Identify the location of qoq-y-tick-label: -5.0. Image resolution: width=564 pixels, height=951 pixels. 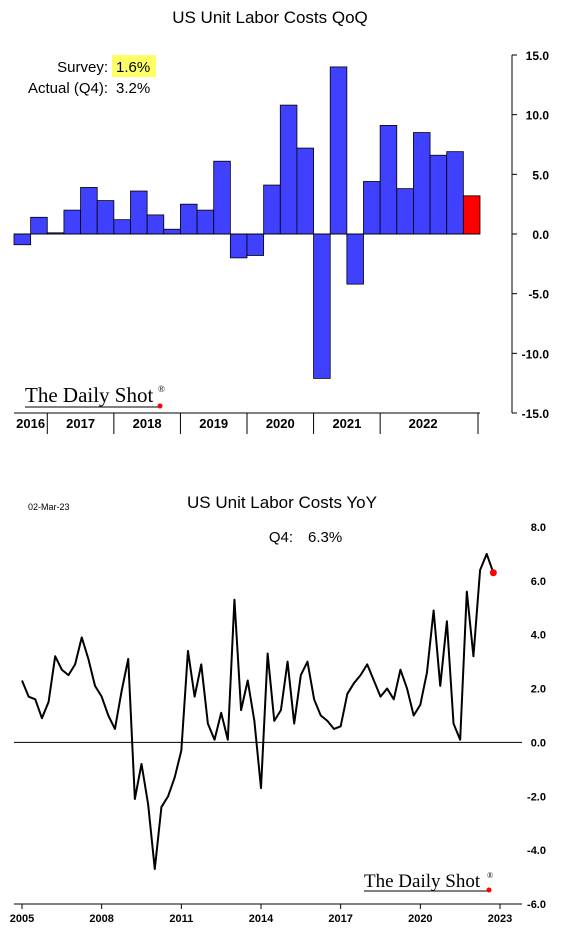
(538, 295).